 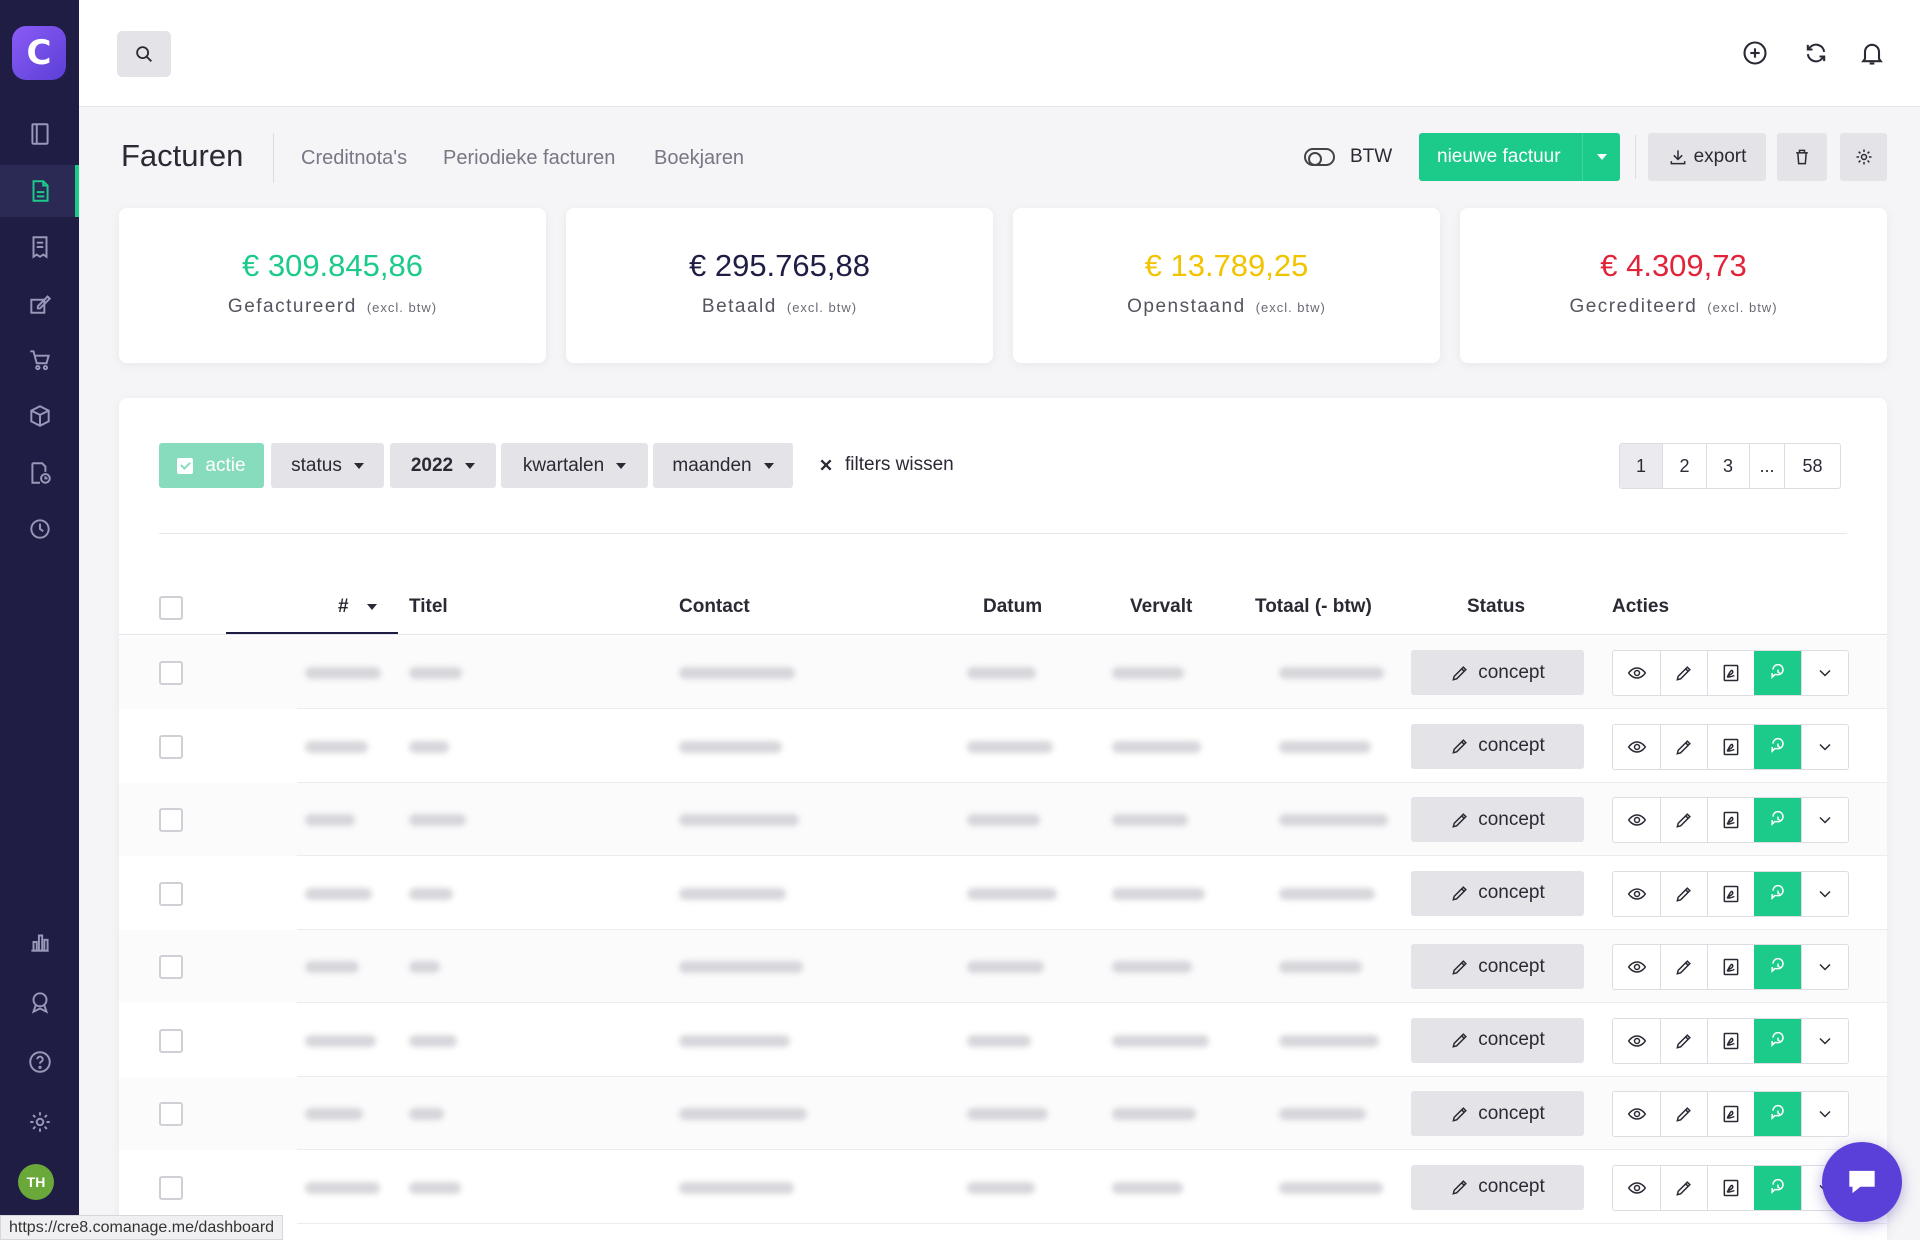 What do you see at coordinates (39, 1122) in the screenshot?
I see `settings-icon` at bounding box center [39, 1122].